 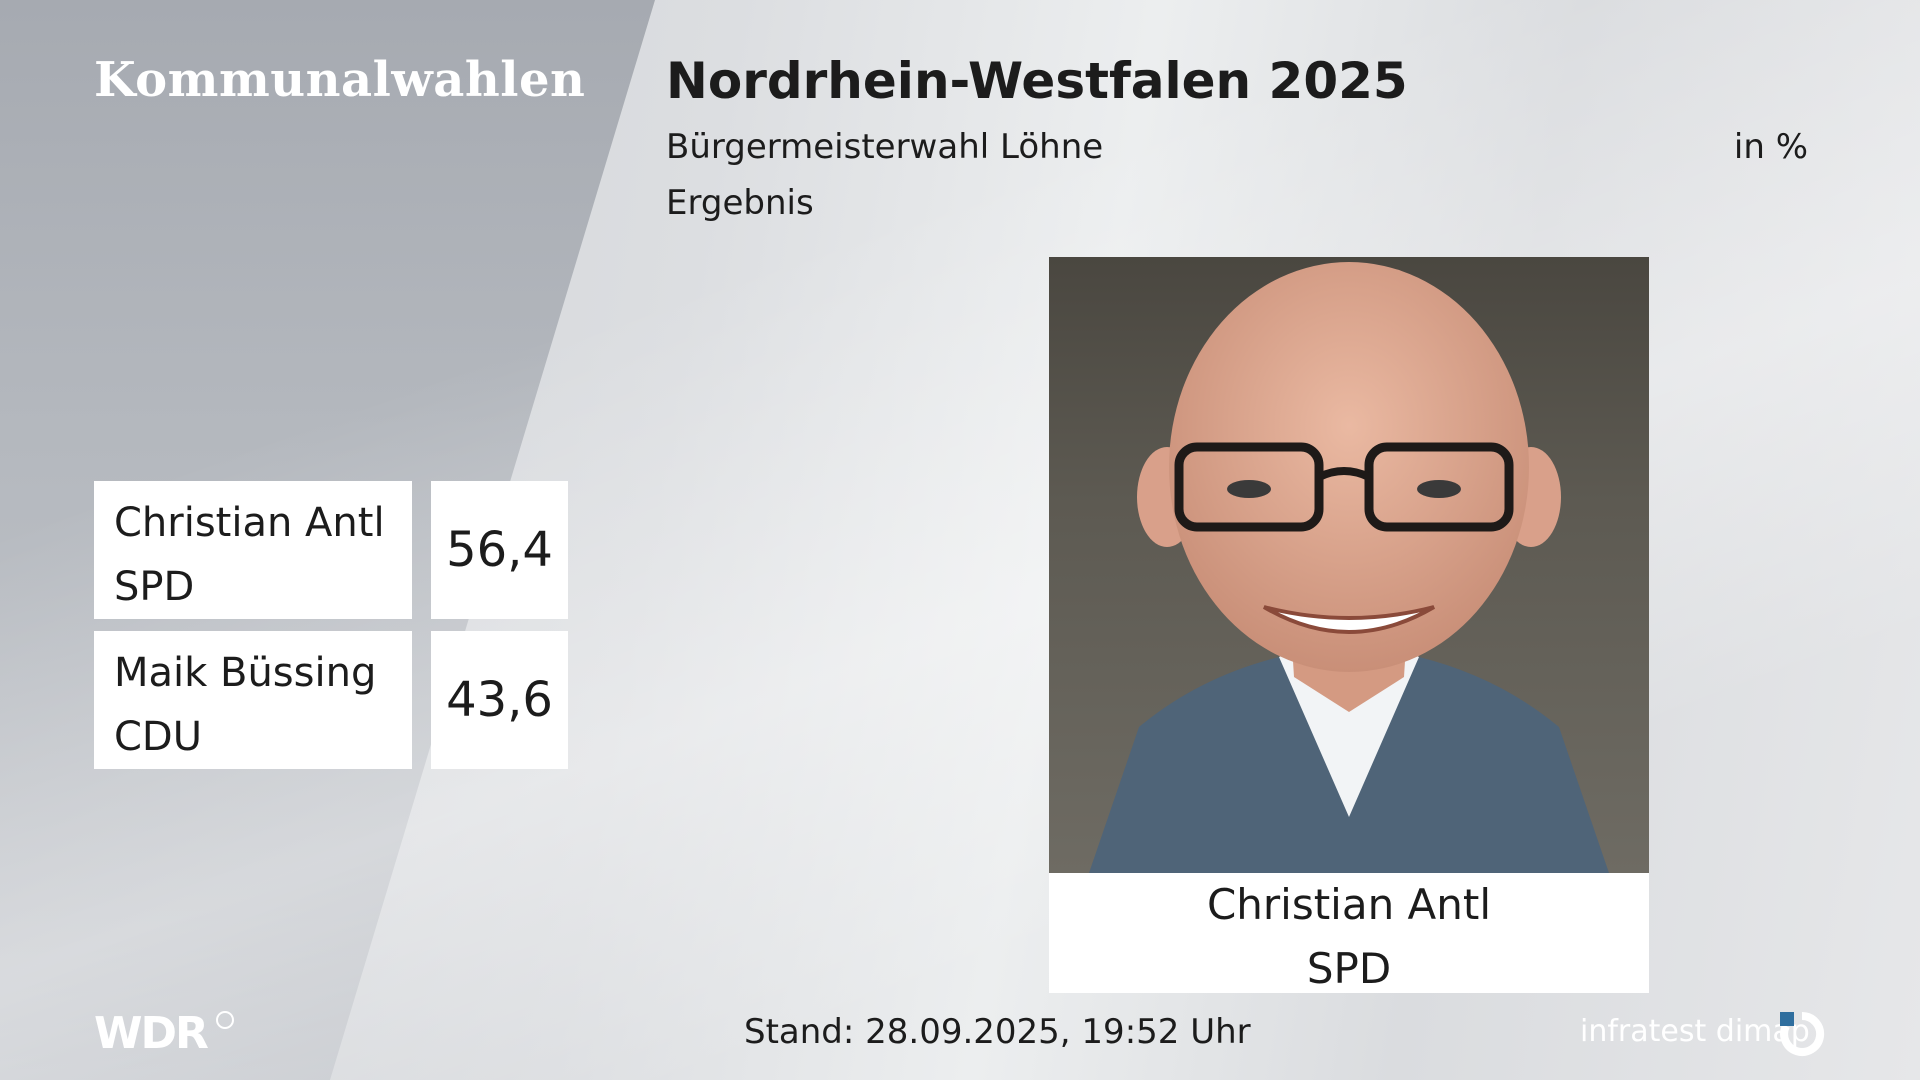 What do you see at coordinates (1349, 968) in the screenshot?
I see `winner-party: SPD` at bounding box center [1349, 968].